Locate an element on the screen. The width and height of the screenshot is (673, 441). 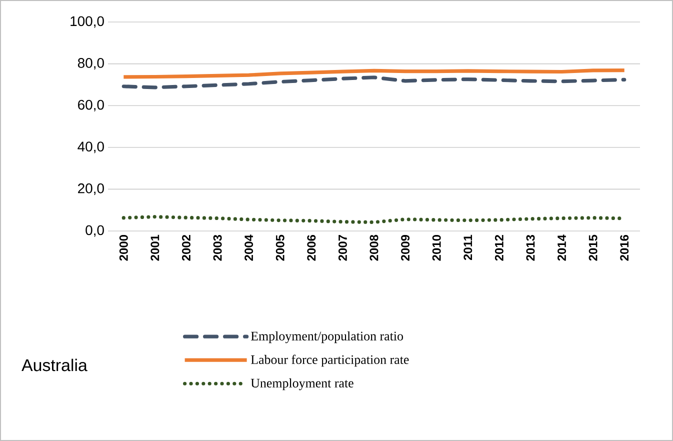
y-tick-label: 0,0 is located at coordinates (95, 231).